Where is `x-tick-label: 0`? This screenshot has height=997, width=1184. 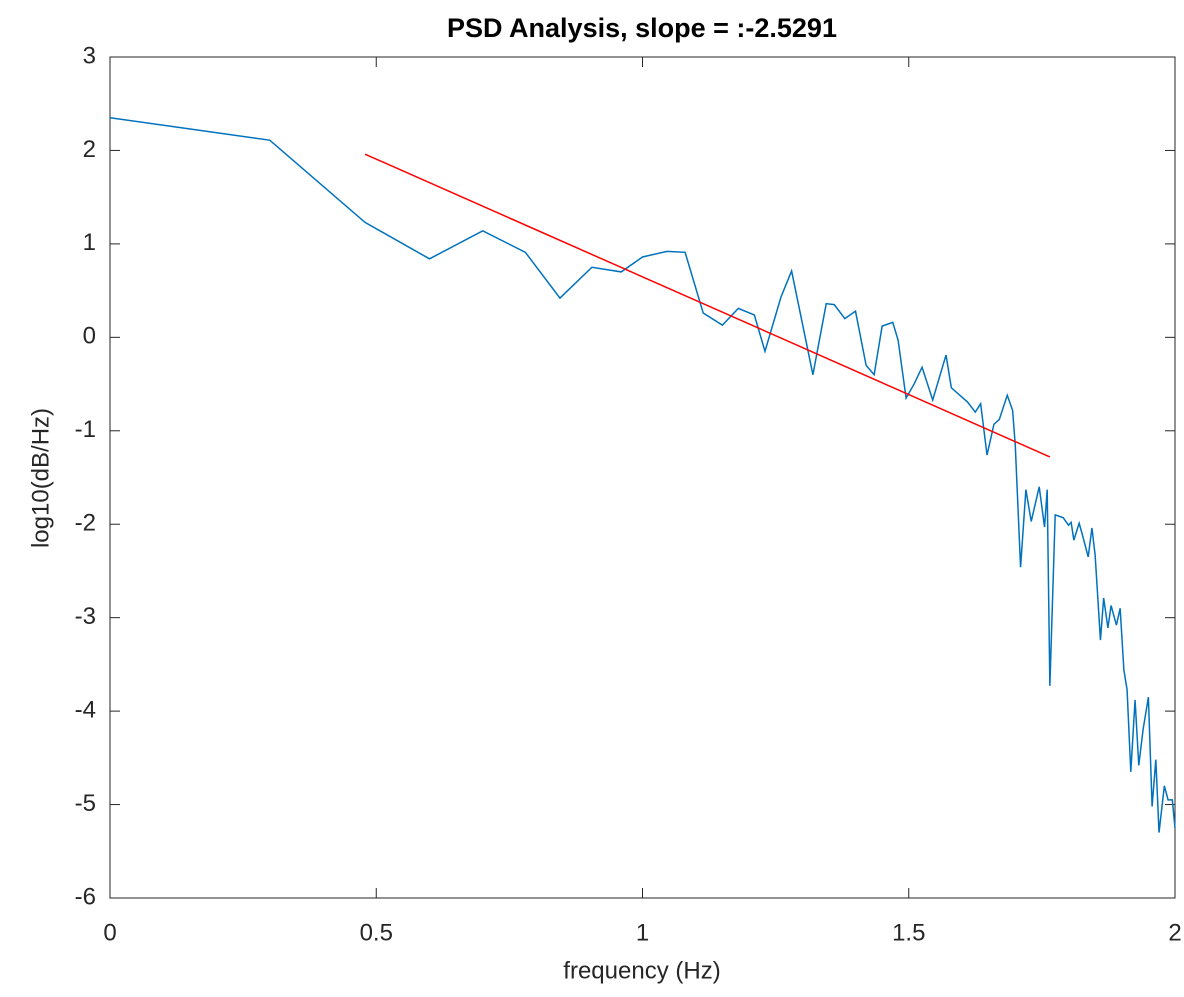 x-tick-label: 0 is located at coordinates (109, 932).